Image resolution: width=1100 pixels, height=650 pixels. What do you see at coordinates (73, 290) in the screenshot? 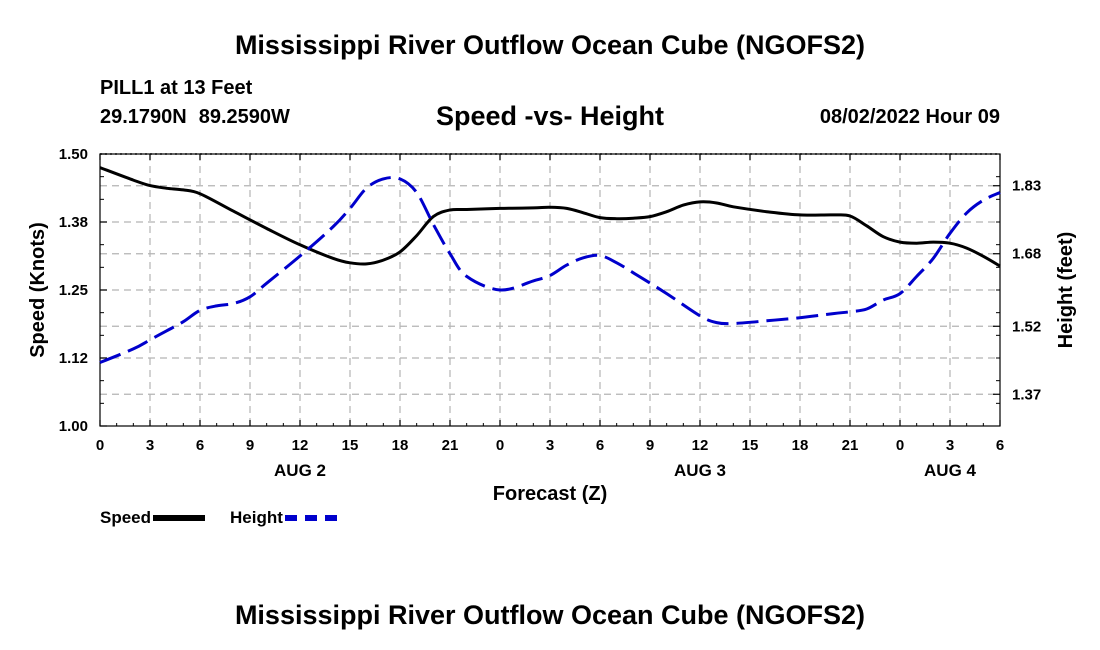
I see `y-tick-label: 1.25` at bounding box center [73, 290].